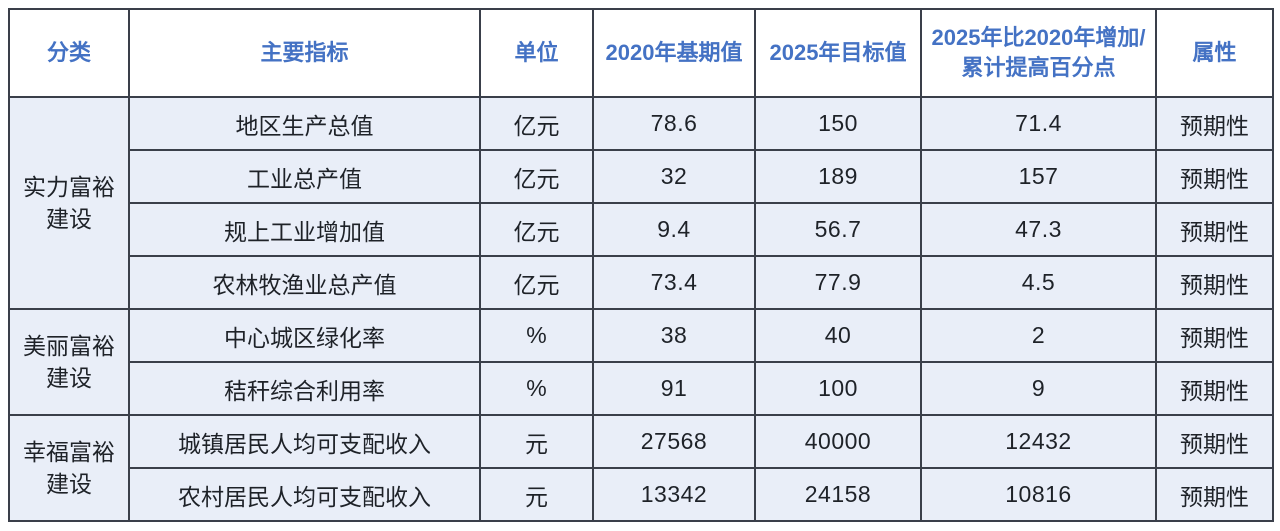 This screenshot has width=1280, height=531. What do you see at coordinates (674, 441) in the screenshot?
I see `base-value-cell: 27568` at bounding box center [674, 441].